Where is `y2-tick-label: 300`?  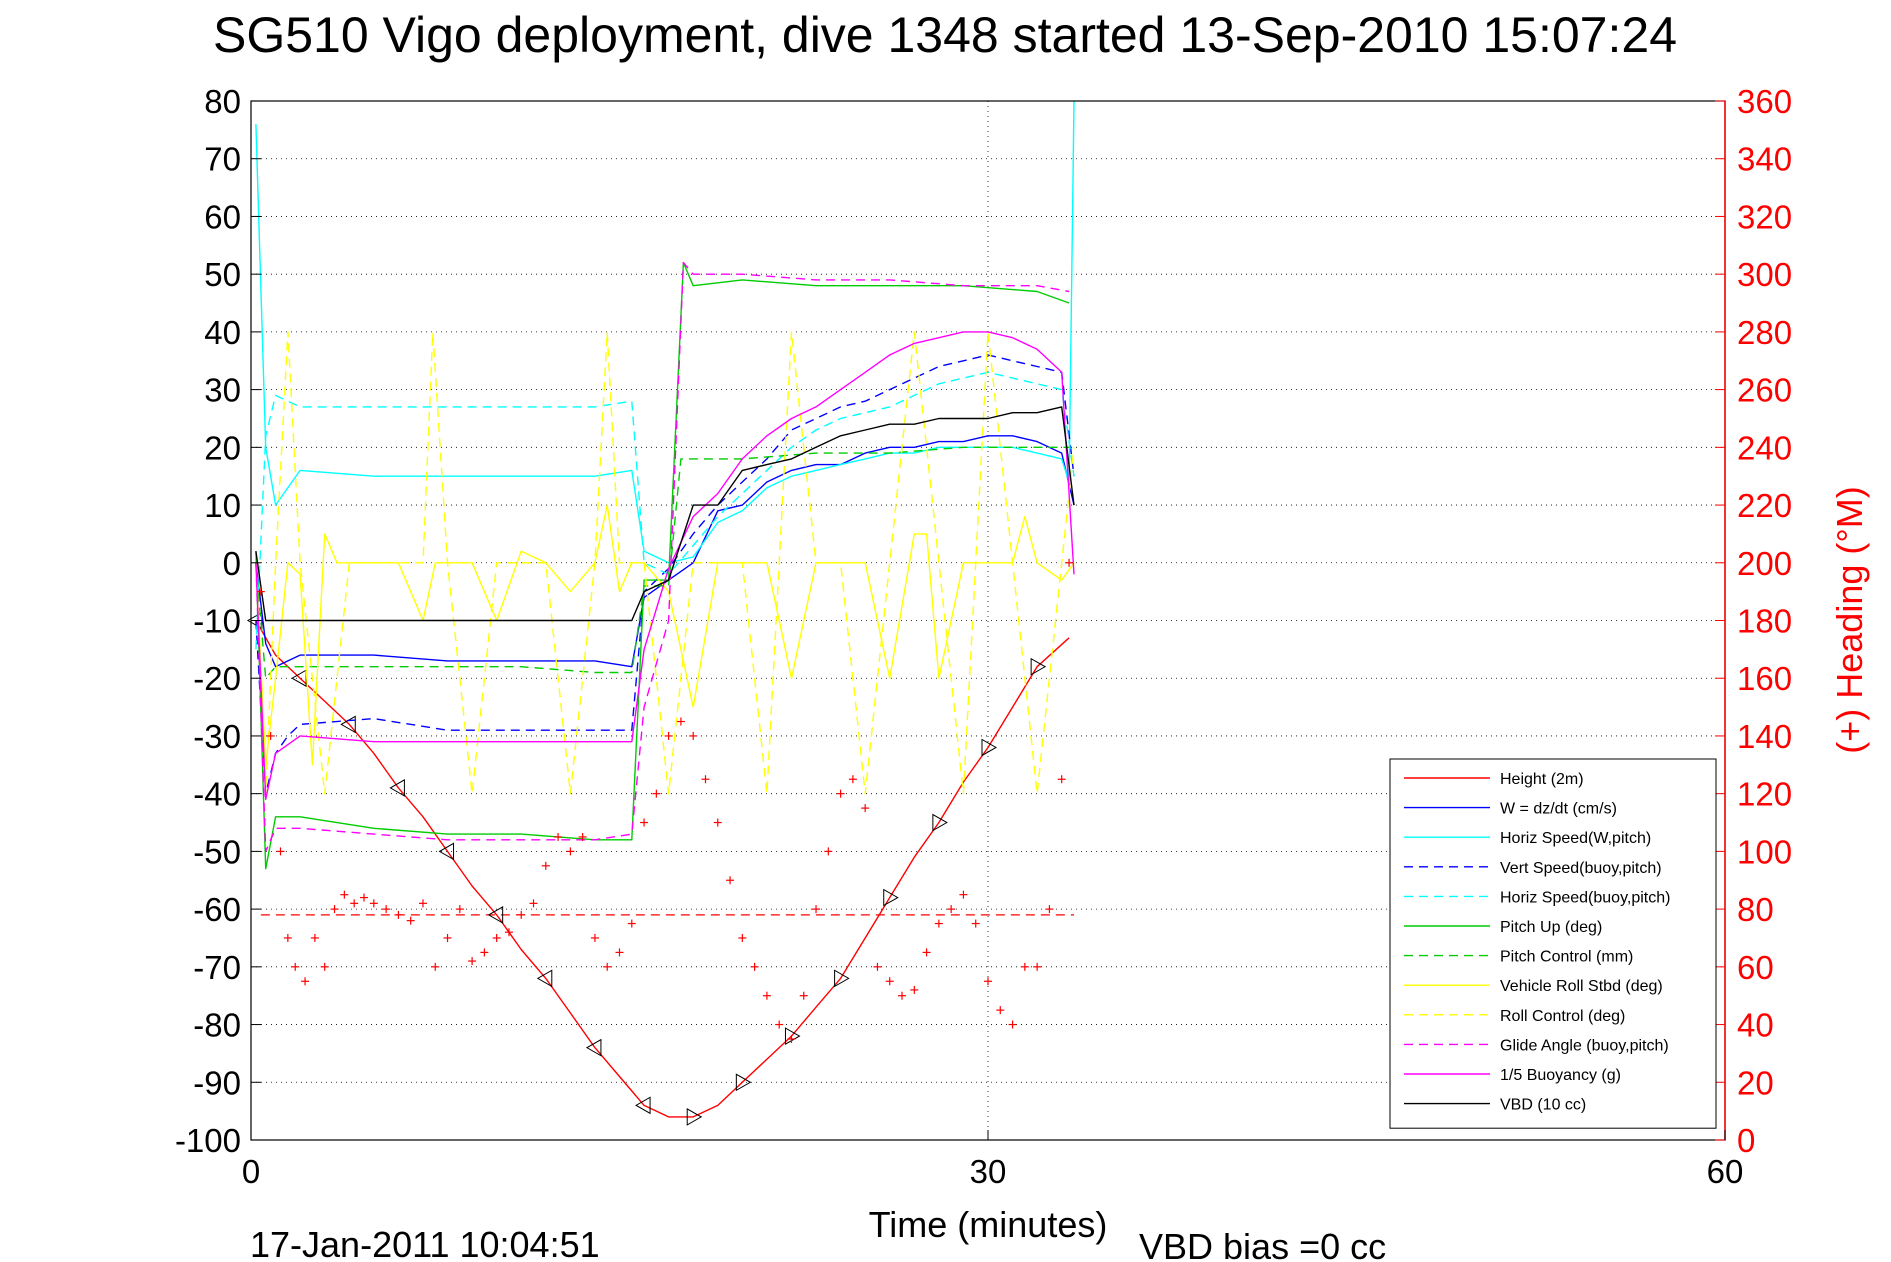
y2-tick-label: 300 is located at coordinates (1764, 274).